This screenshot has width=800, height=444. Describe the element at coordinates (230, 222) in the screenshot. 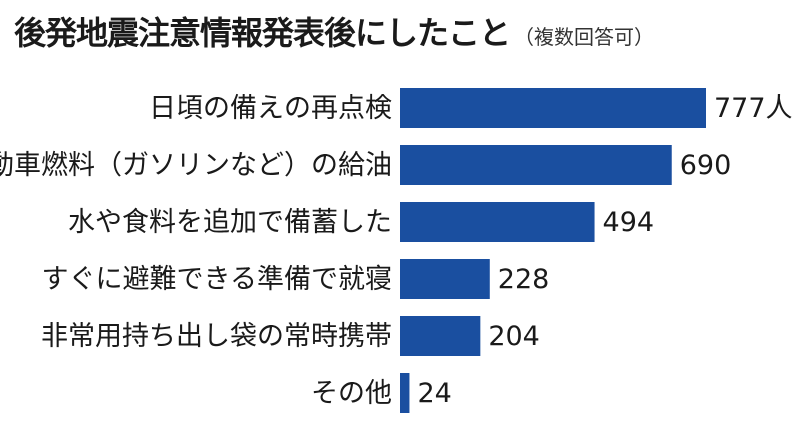

I see `category-label: 水や食料を追加で備蓄した` at that location.